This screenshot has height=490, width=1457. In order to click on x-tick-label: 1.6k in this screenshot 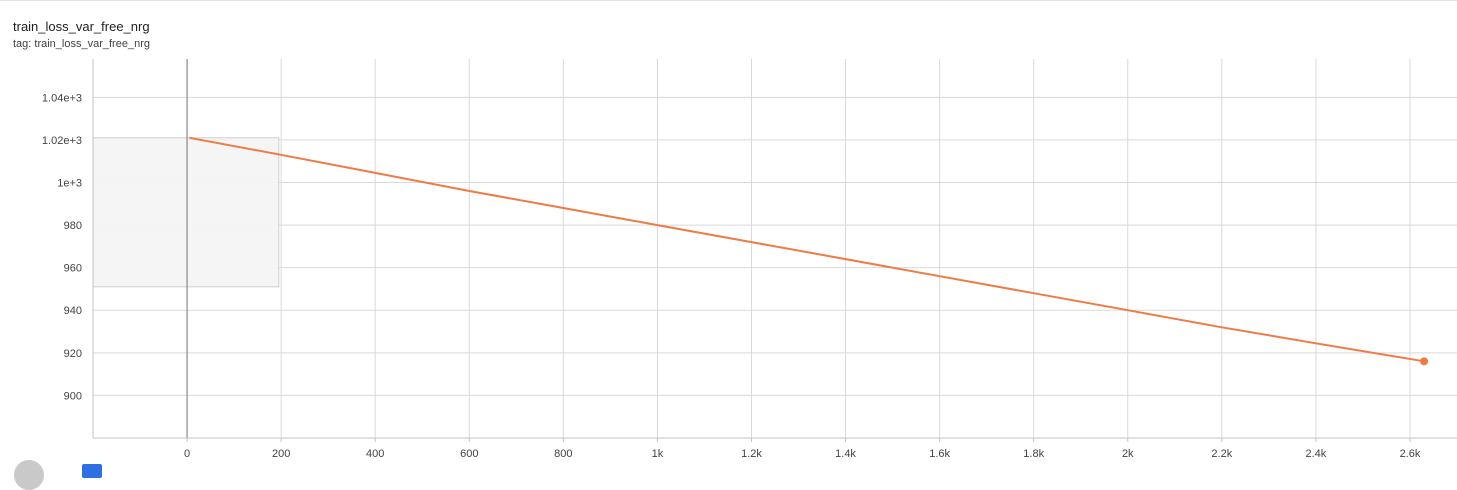, I will do `click(939, 454)`.